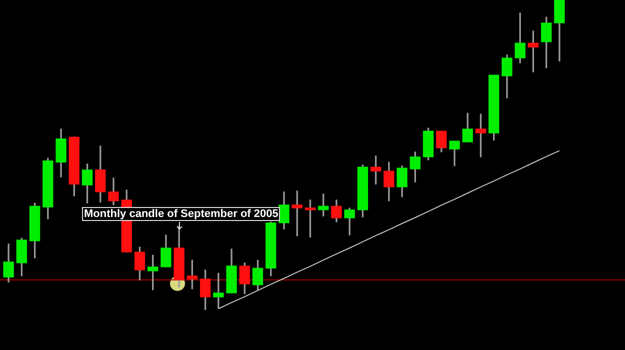  Describe the element at coordinates (181, 214) in the screenshot. I see `annotation: Monthly candle of September of 2005` at that location.